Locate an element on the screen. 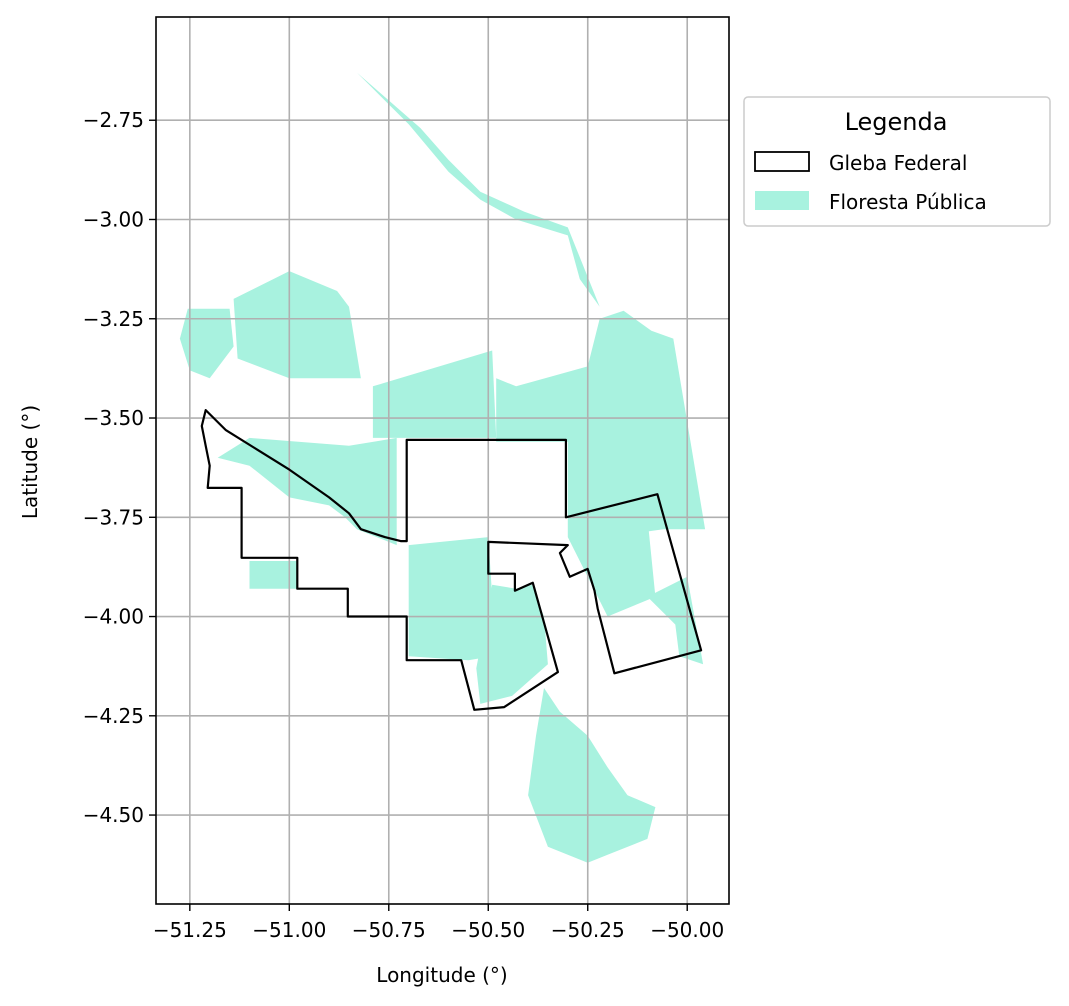 This screenshot has height=1006, width=1069. legend-frame is located at coordinates (897, 161).